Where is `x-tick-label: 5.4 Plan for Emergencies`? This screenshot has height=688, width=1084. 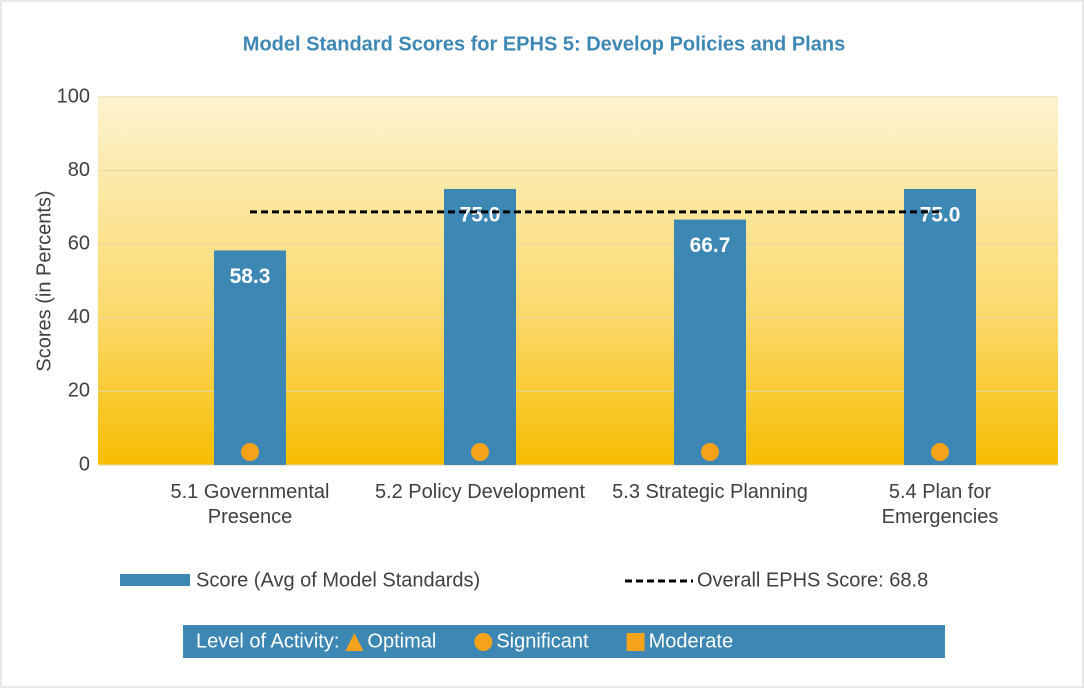
x-tick-label: 5.4 Plan for Emergencies is located at coordinates (940, 504).